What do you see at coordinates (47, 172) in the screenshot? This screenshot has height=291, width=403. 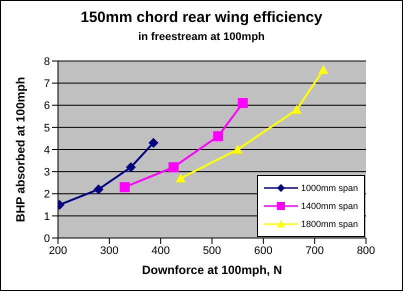 I see `y-tick-label: 3` at bounding box center [47, 172].